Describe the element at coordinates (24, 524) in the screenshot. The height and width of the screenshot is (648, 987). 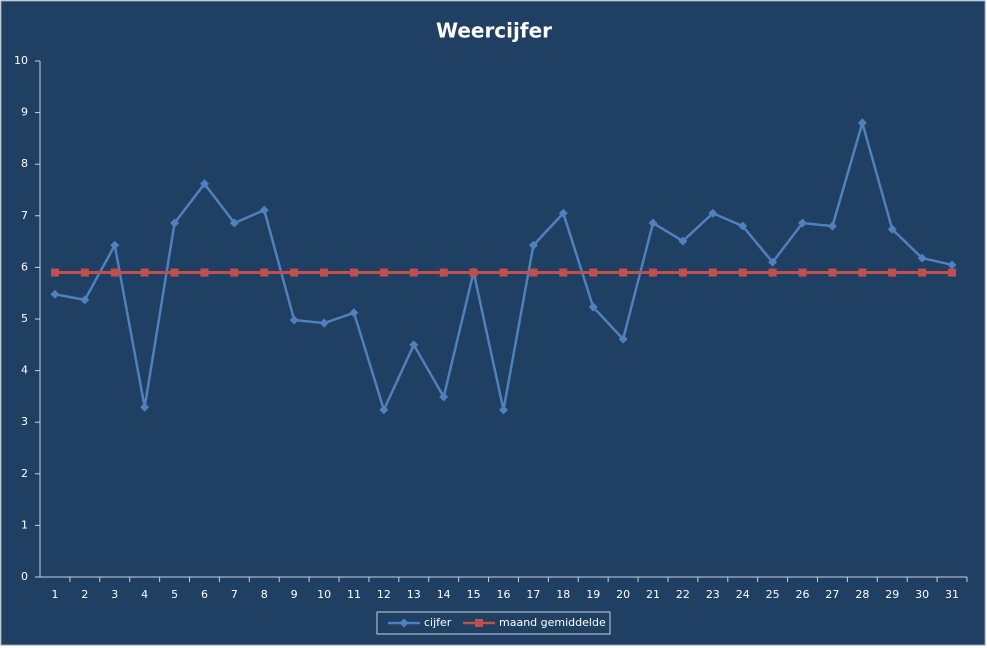
I see `y-tick-label: 1` at that location.